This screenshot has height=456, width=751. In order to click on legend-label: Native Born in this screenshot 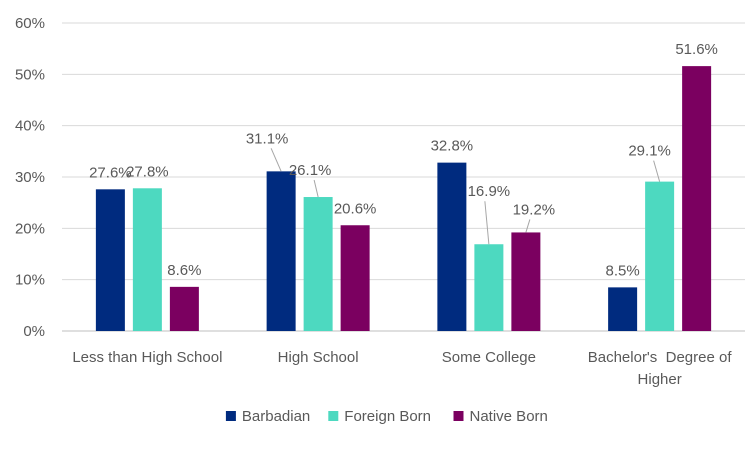, I will do `click(509, 416)`.